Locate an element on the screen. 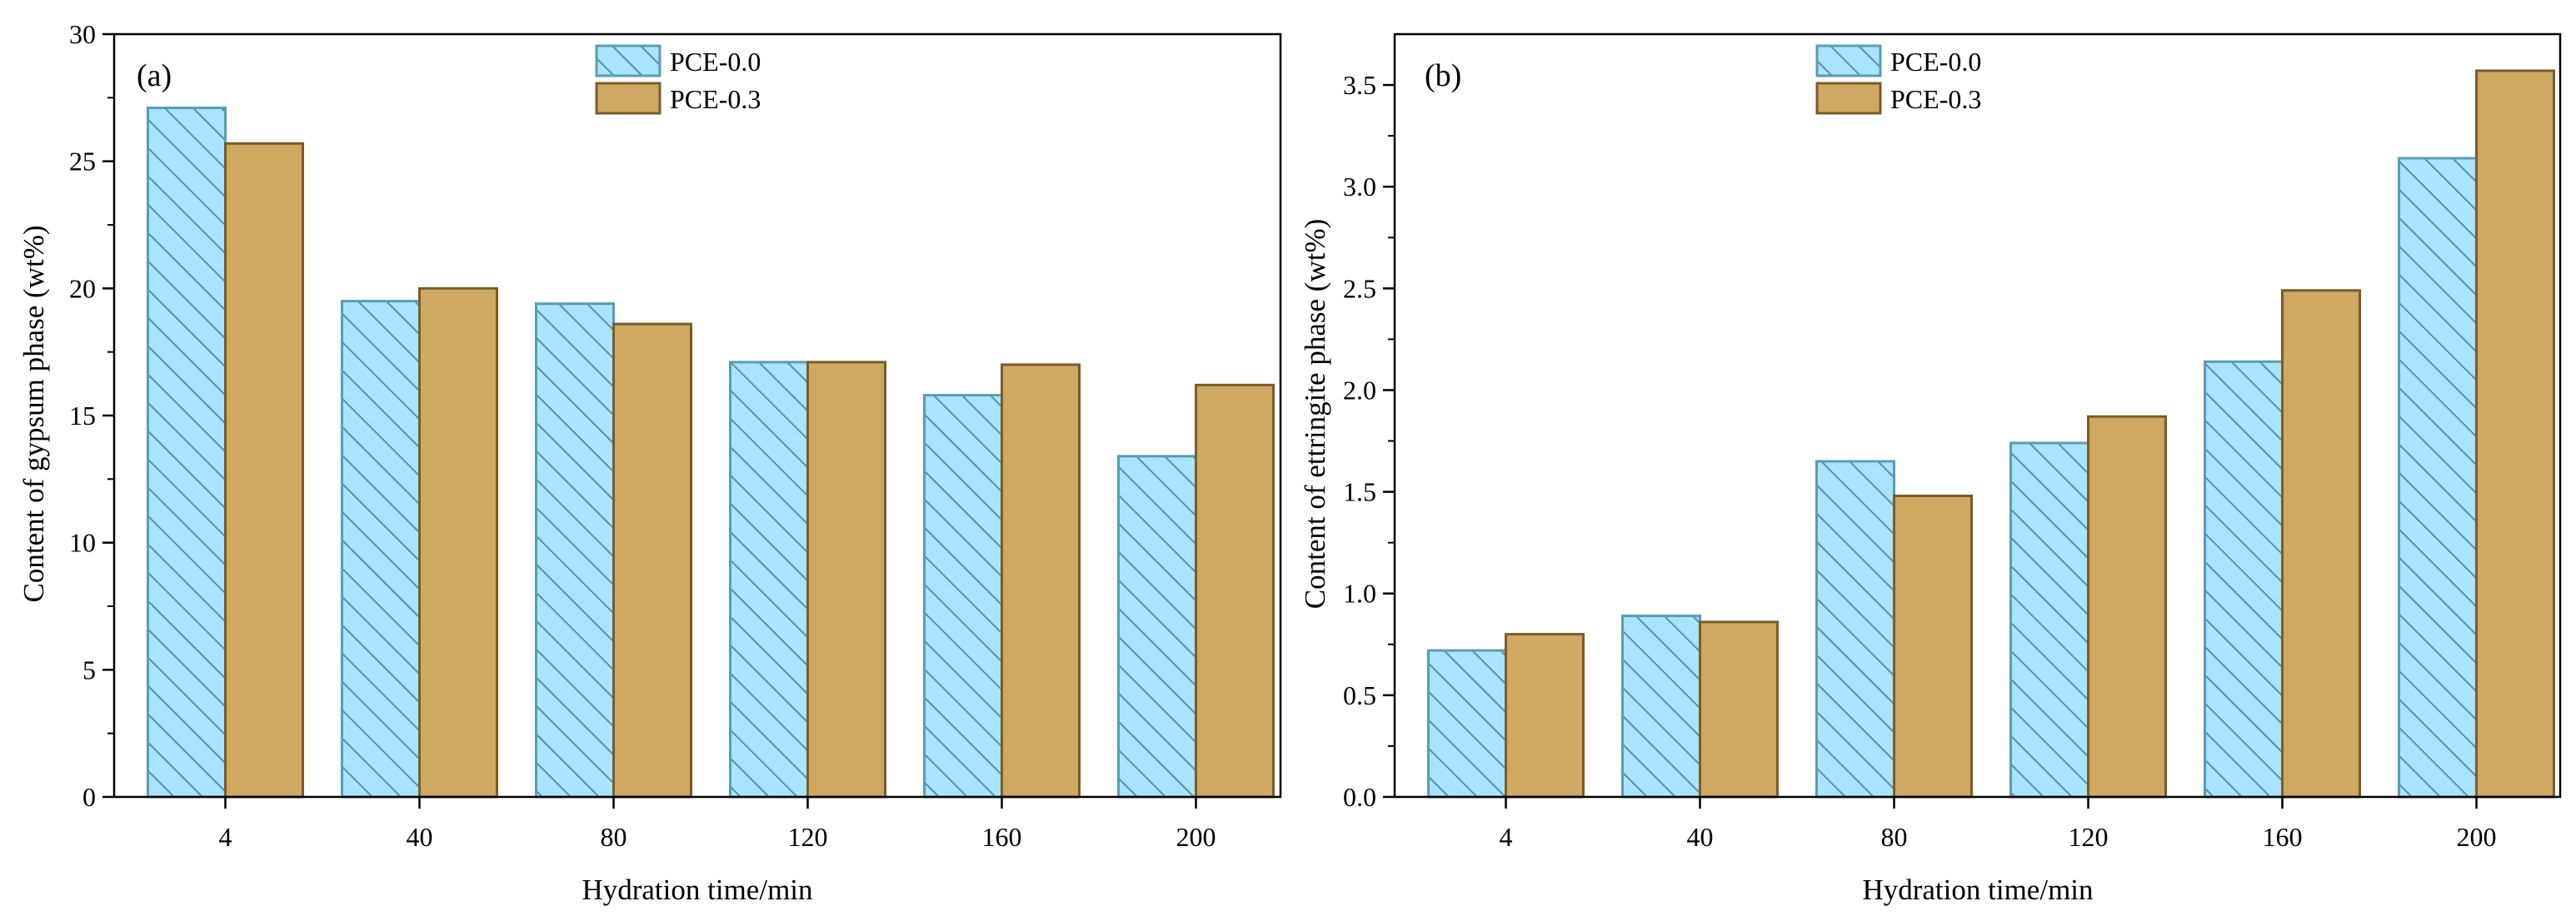 The image size is (2576, 921). y-tick-label-b-4: 2.0 is located at coordinates (1359, 390).